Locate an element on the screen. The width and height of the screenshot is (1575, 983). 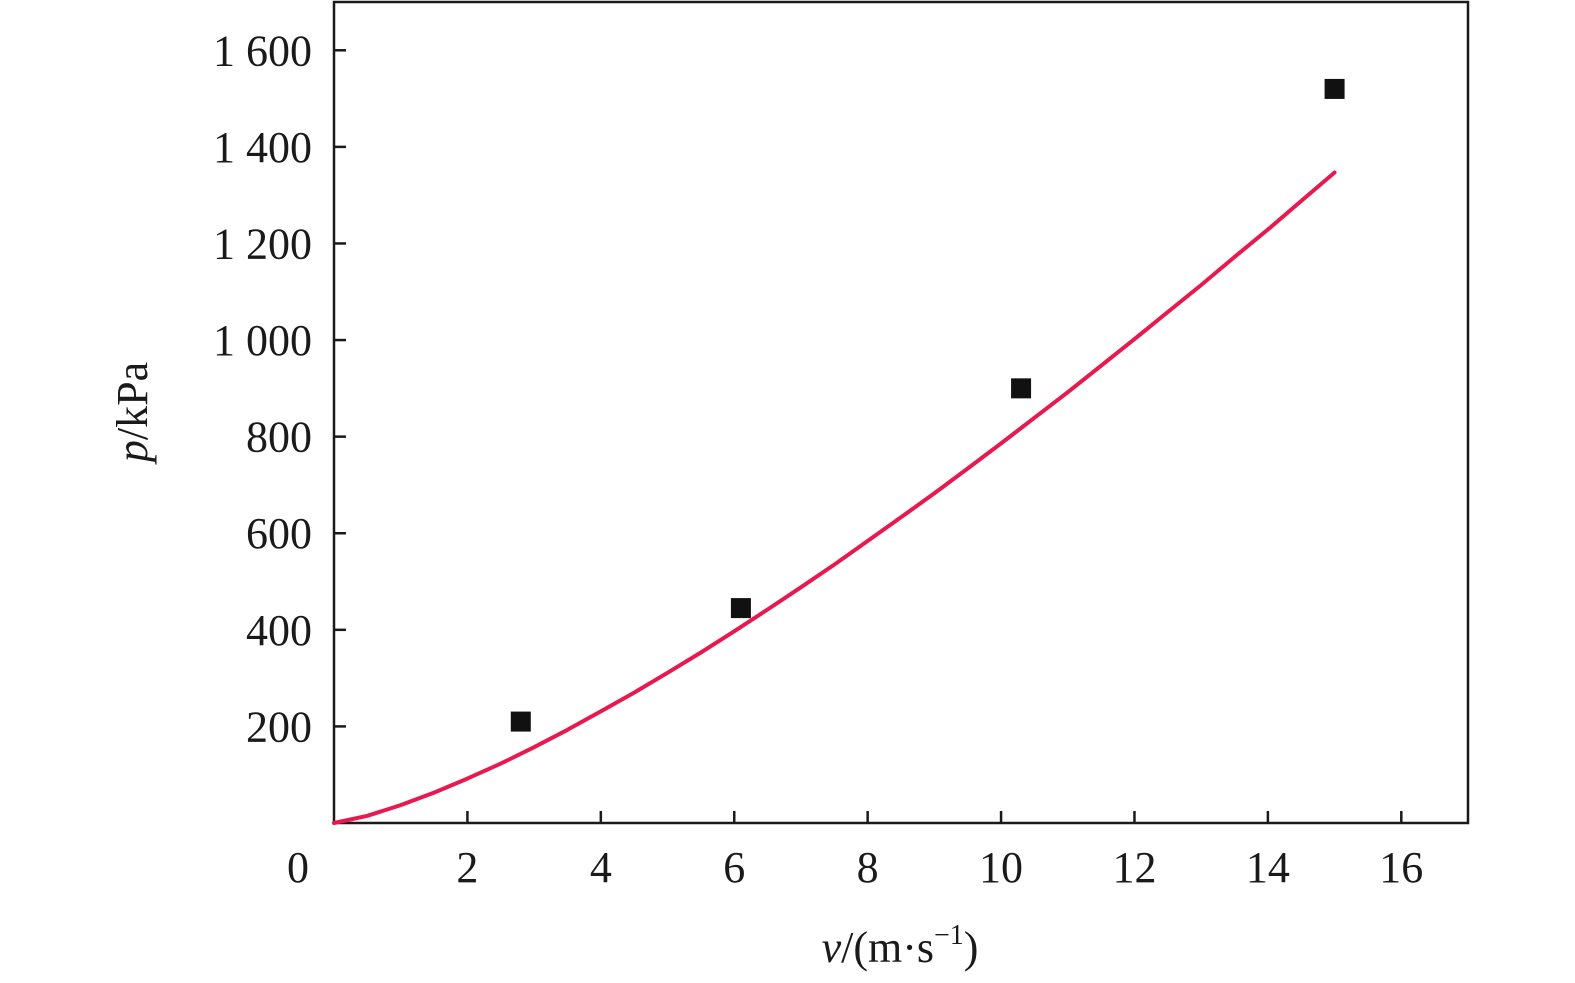
y-axis-label: p/kPa is located at coordinates (132, 413).